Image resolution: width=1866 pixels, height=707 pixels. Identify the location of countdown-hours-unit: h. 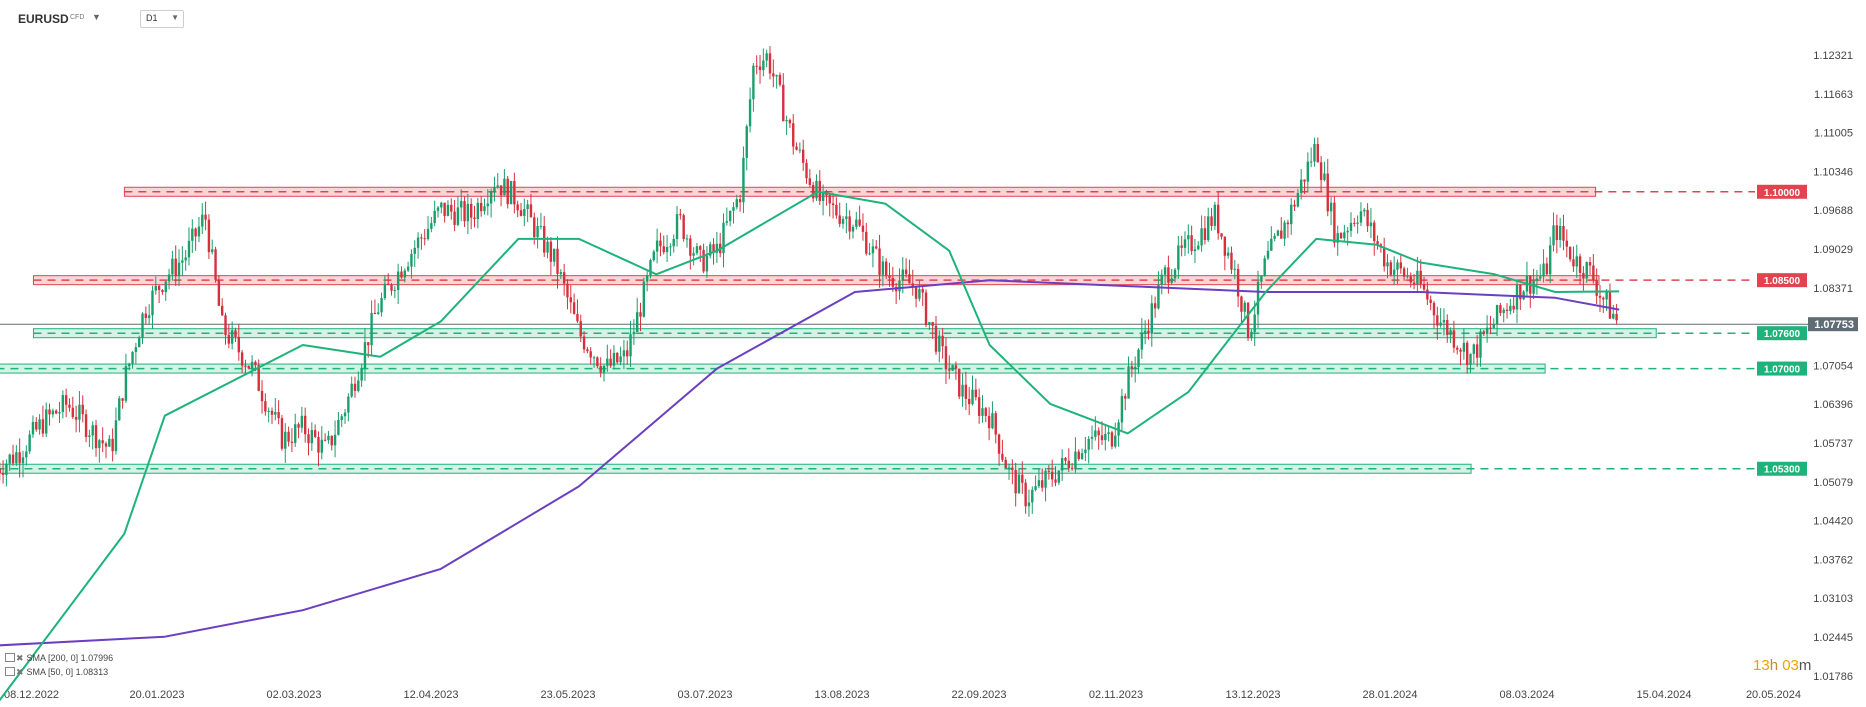
(1774, 665).